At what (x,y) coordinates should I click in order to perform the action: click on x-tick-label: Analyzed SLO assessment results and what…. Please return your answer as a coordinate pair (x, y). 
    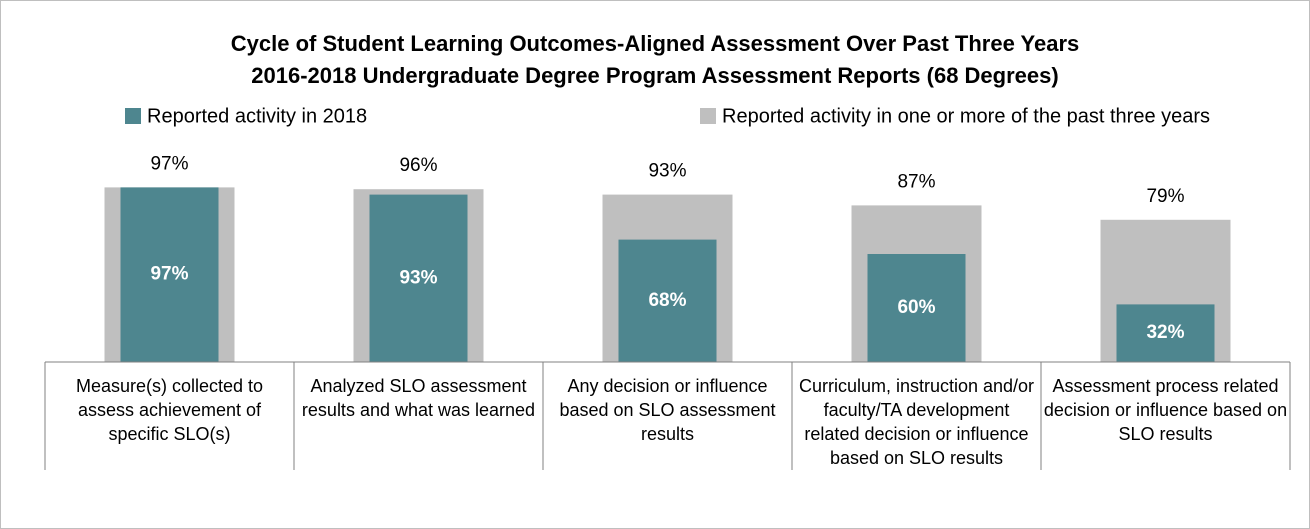
    Looking at the image, I should click on (418, 398).